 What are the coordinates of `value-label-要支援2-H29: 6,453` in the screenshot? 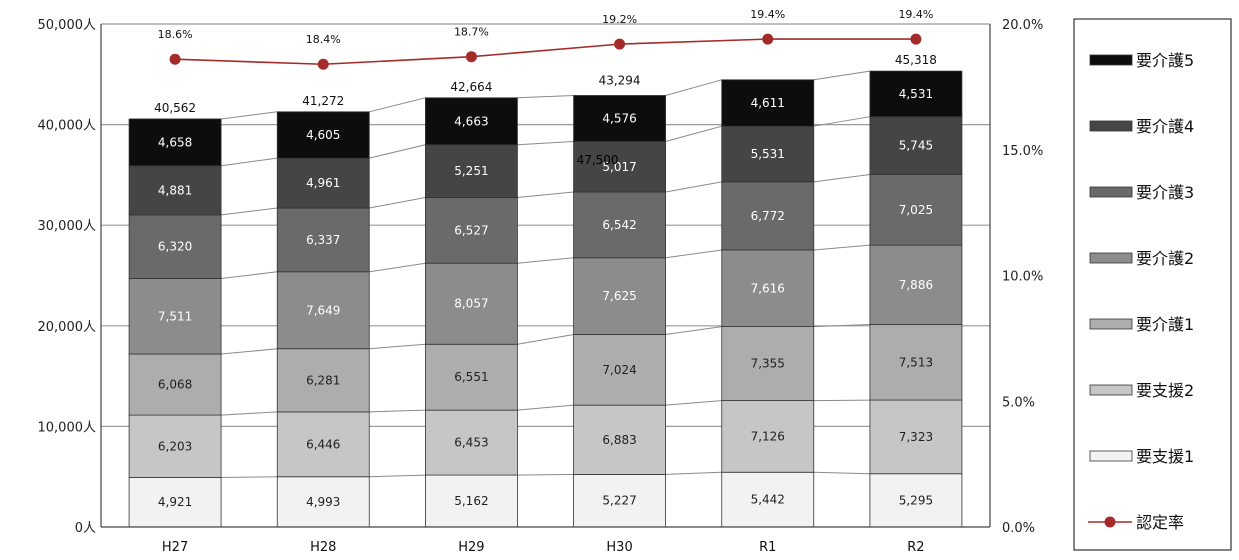 It's located at (471, 443).